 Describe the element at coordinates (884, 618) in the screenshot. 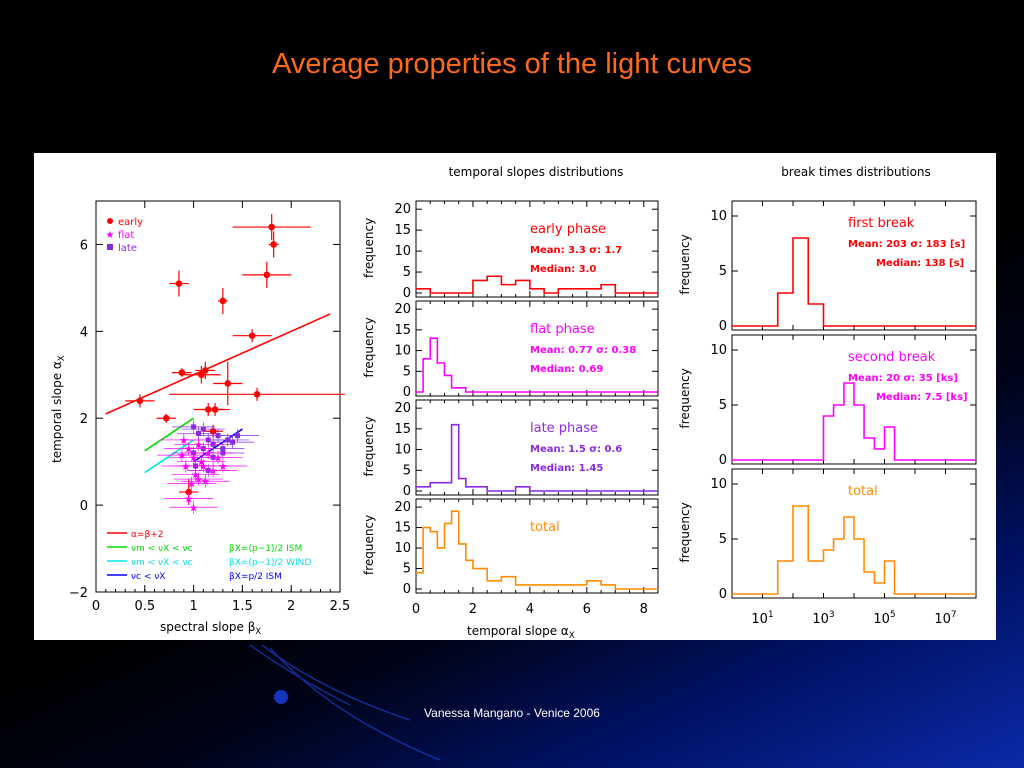

I see `x-tick-label: 10⁵` at that location.